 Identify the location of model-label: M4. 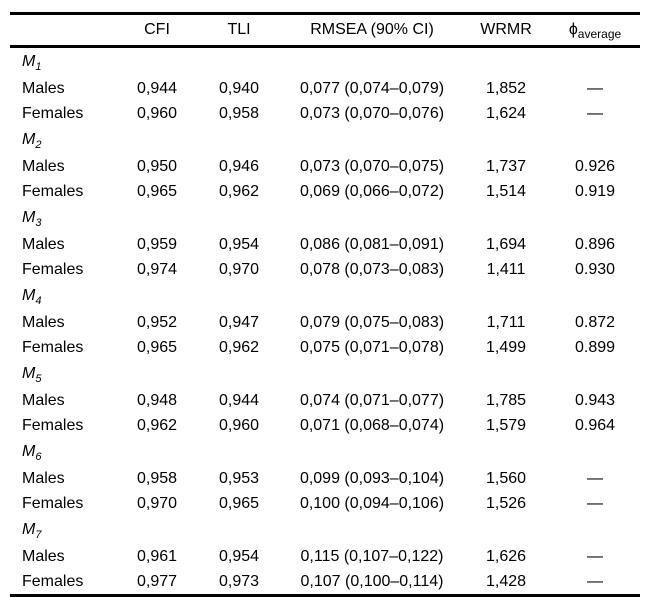
(32, 297).